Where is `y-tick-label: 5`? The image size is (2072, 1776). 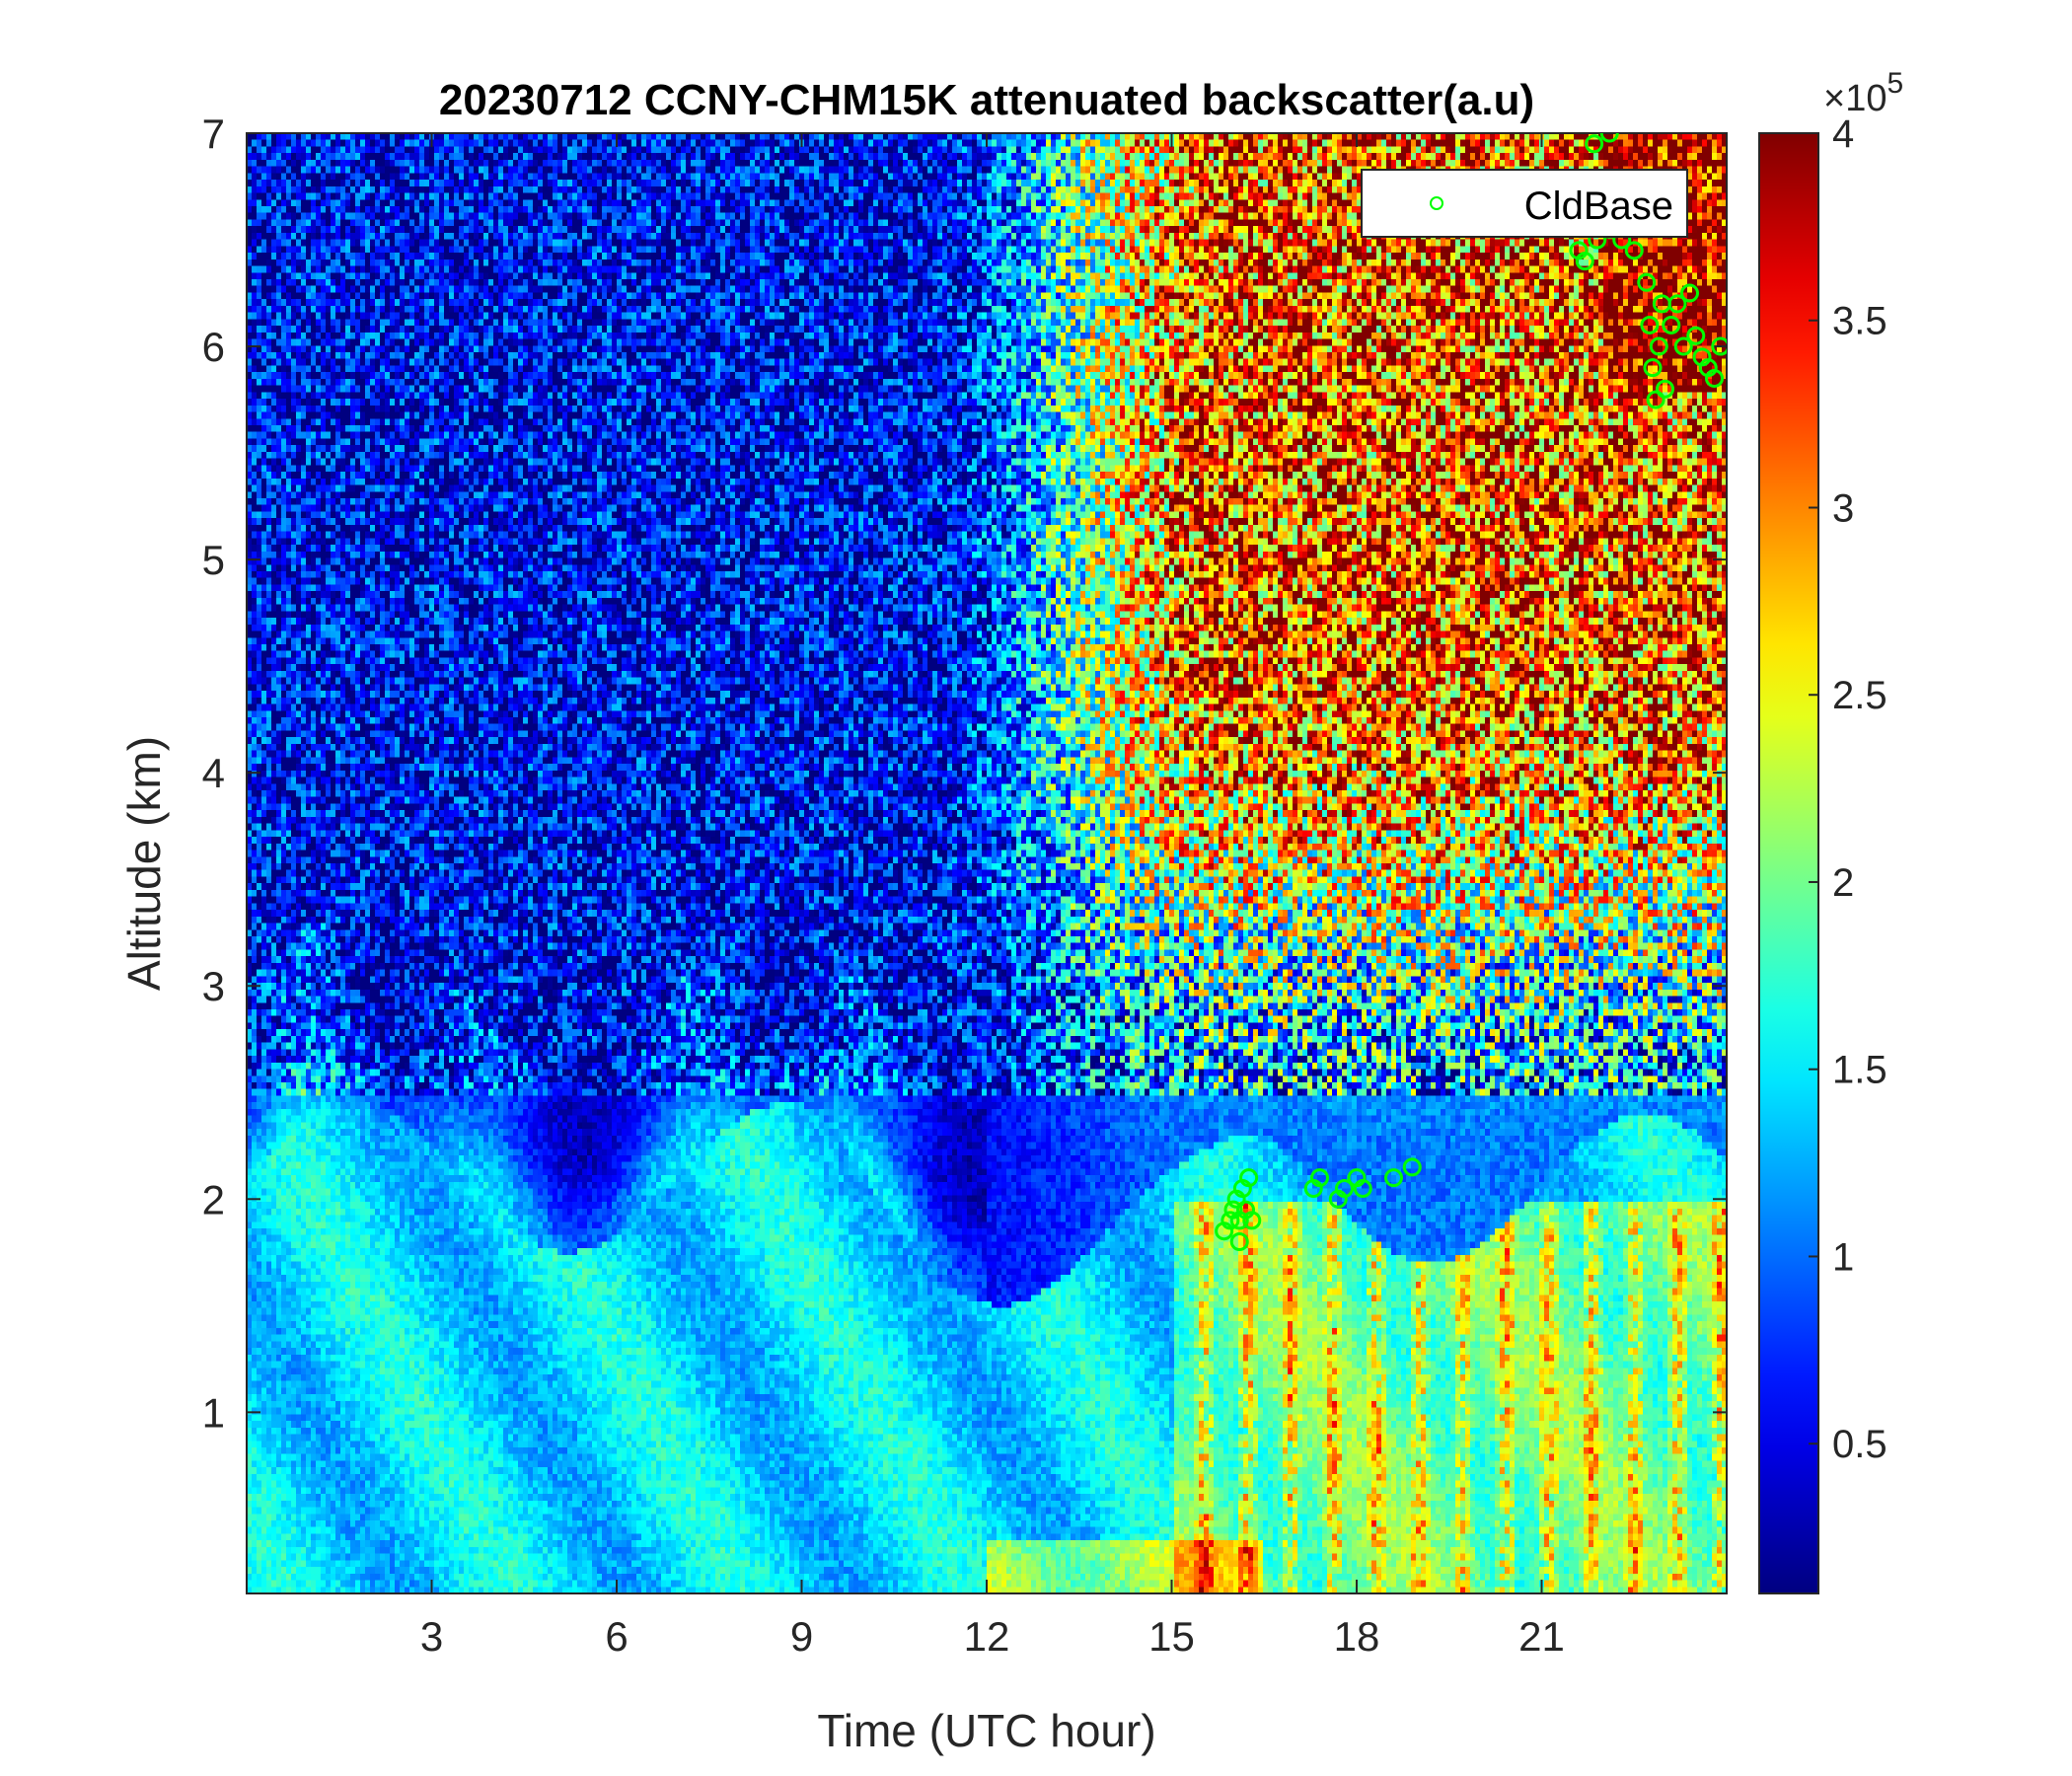 y-tick-label: 5 is located at coordinates (214, 560).